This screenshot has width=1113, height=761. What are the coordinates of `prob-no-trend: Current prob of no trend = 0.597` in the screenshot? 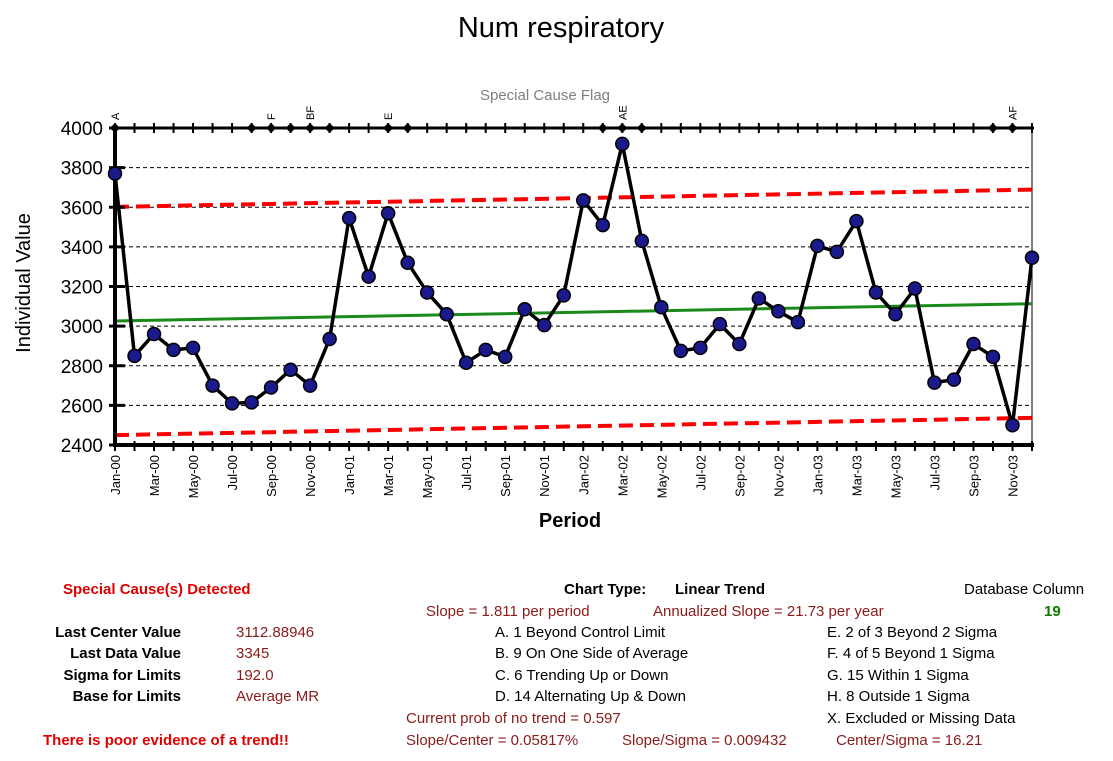 It's located at (513, 718).